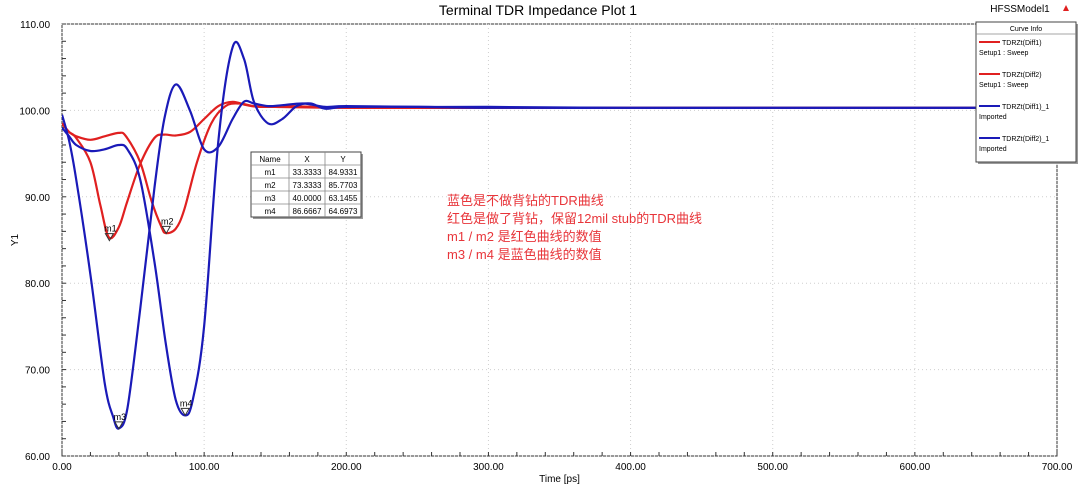 Image resolution: width=1080 pixels, height=493 pixels. I want to click on chart-title: Terminal TDR Impedance Plot 1, so click(538, 10).